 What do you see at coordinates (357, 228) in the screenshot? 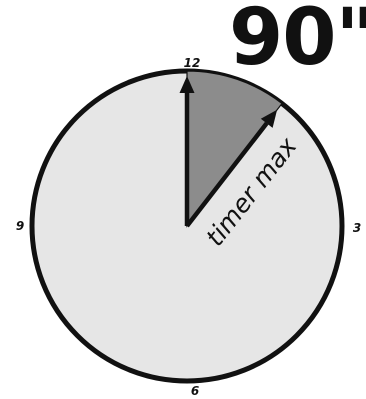
I see `numeral-3: 3` at bounding box center [357, 228].